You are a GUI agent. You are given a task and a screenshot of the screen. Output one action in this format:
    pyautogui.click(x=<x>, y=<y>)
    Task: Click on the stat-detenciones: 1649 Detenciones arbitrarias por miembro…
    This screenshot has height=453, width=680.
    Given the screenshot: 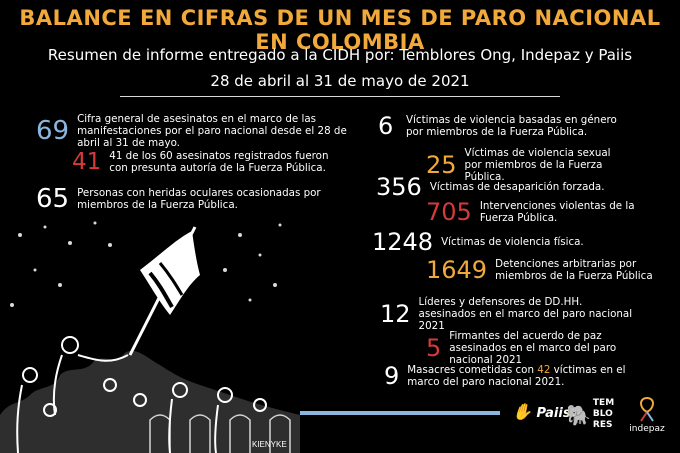 What is the action you would take?
    pyautogui.click(x=540, y=270)
    